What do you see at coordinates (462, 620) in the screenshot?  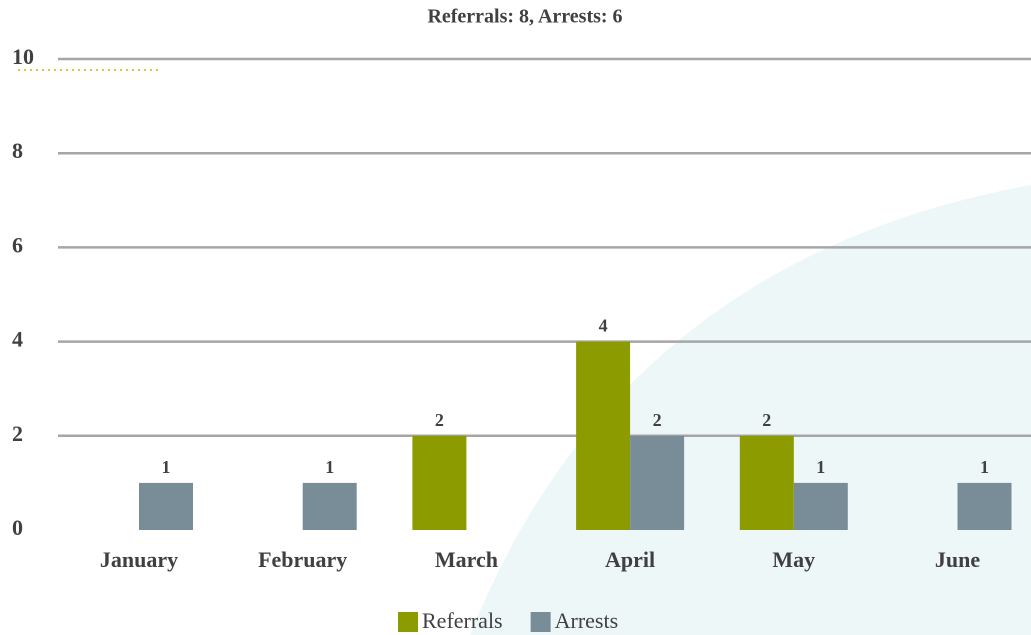 I see `legend-label: Referrals` at bounding box center [462, 620].